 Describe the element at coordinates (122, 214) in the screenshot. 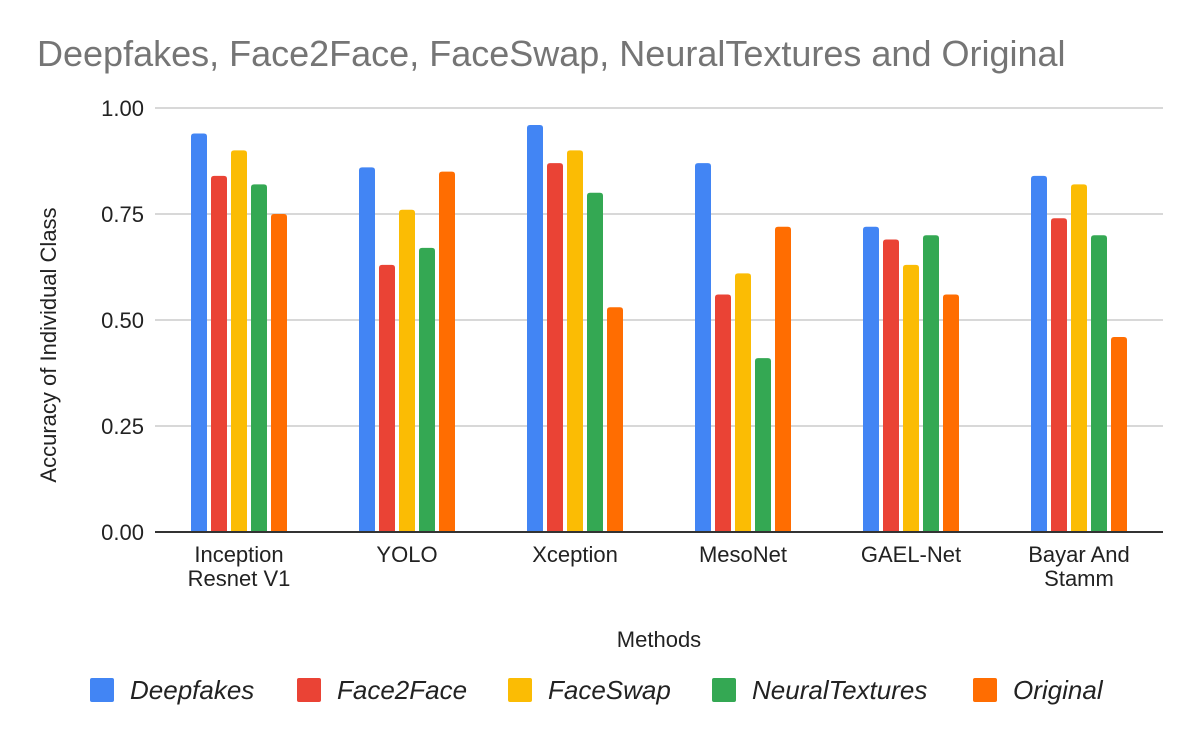

I see `y-tick-label: 0.75` at that location.